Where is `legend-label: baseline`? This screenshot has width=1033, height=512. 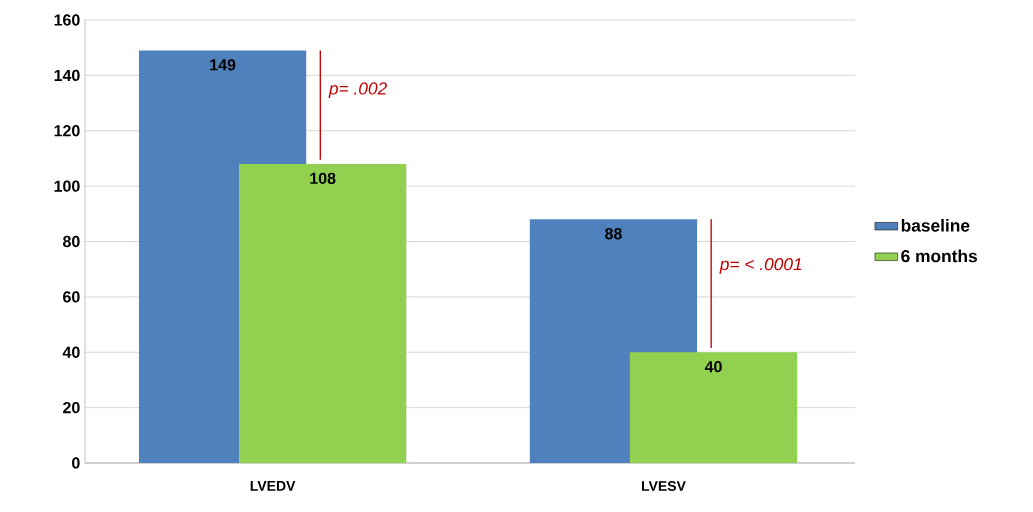 legend-label: baseline is located at coordinates (935, 225).